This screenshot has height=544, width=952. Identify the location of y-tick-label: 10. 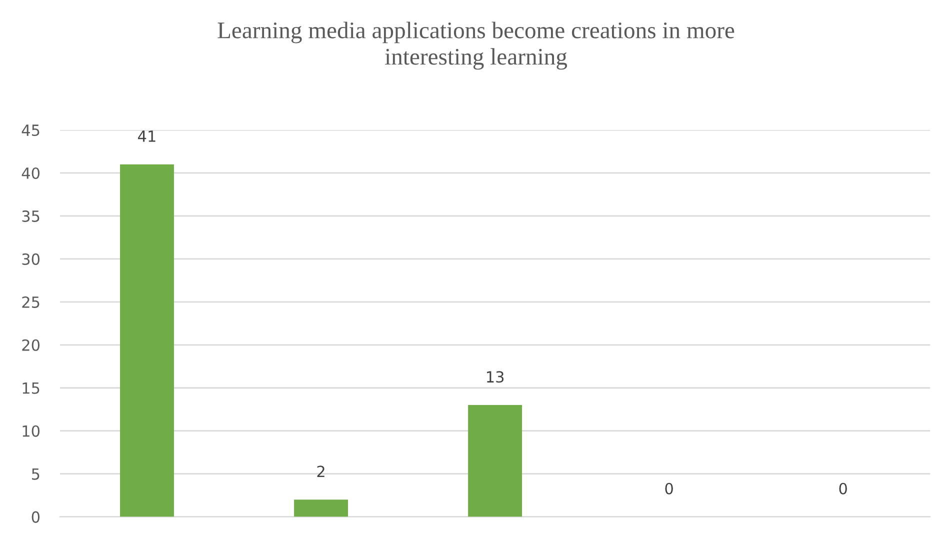
(31, 431).